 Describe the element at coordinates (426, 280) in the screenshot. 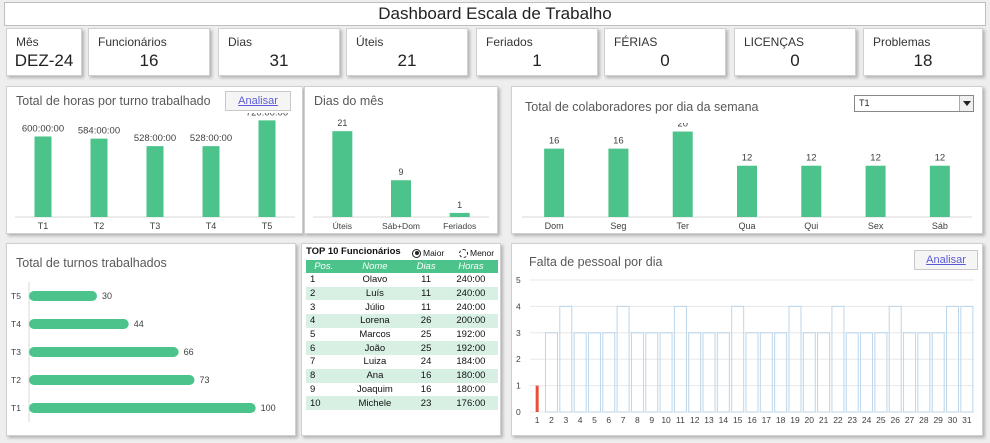

I see `table-cell: 11` at that location.